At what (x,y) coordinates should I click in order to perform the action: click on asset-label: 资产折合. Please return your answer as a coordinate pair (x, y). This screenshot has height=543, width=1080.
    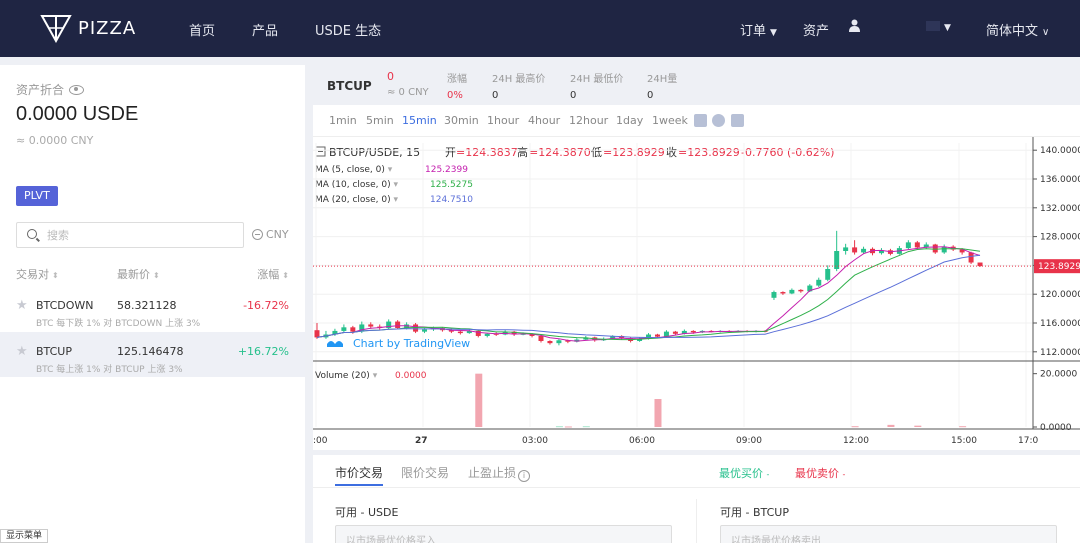
    Looking at the image, I should click on (50, 89).